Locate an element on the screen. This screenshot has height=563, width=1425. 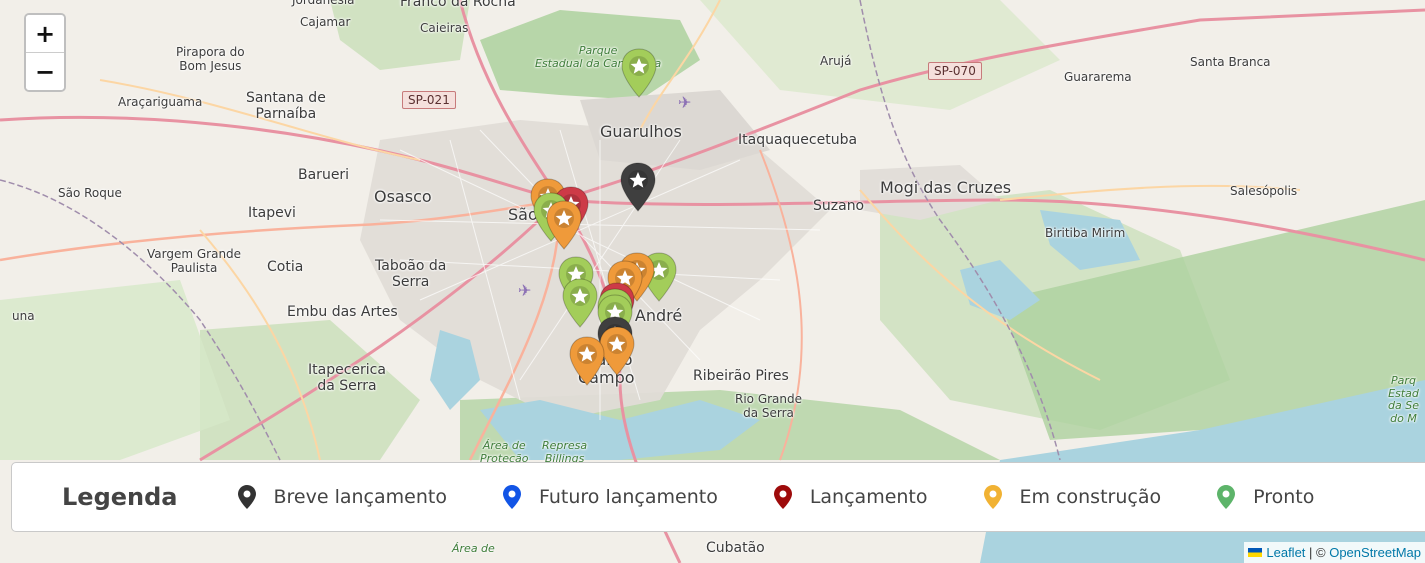
forest-area-north is located at coordinates (400, 35).